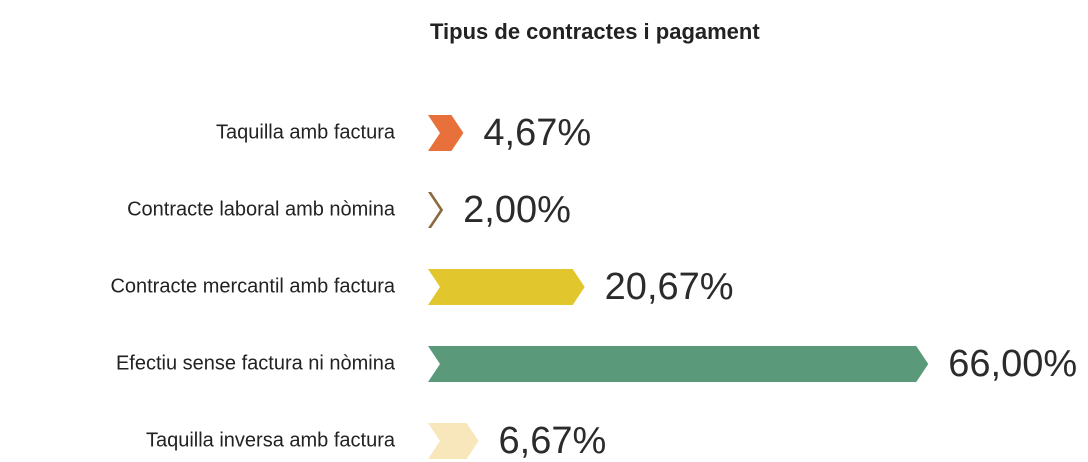  I want to click on value-label: 6,67%, so click(553, 441).